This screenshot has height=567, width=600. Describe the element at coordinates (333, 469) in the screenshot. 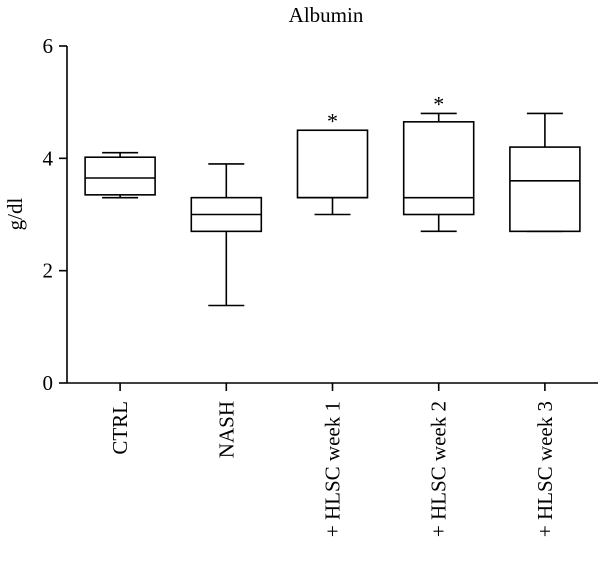

I see `x-tick-label: + HLSC week 1` at that location.